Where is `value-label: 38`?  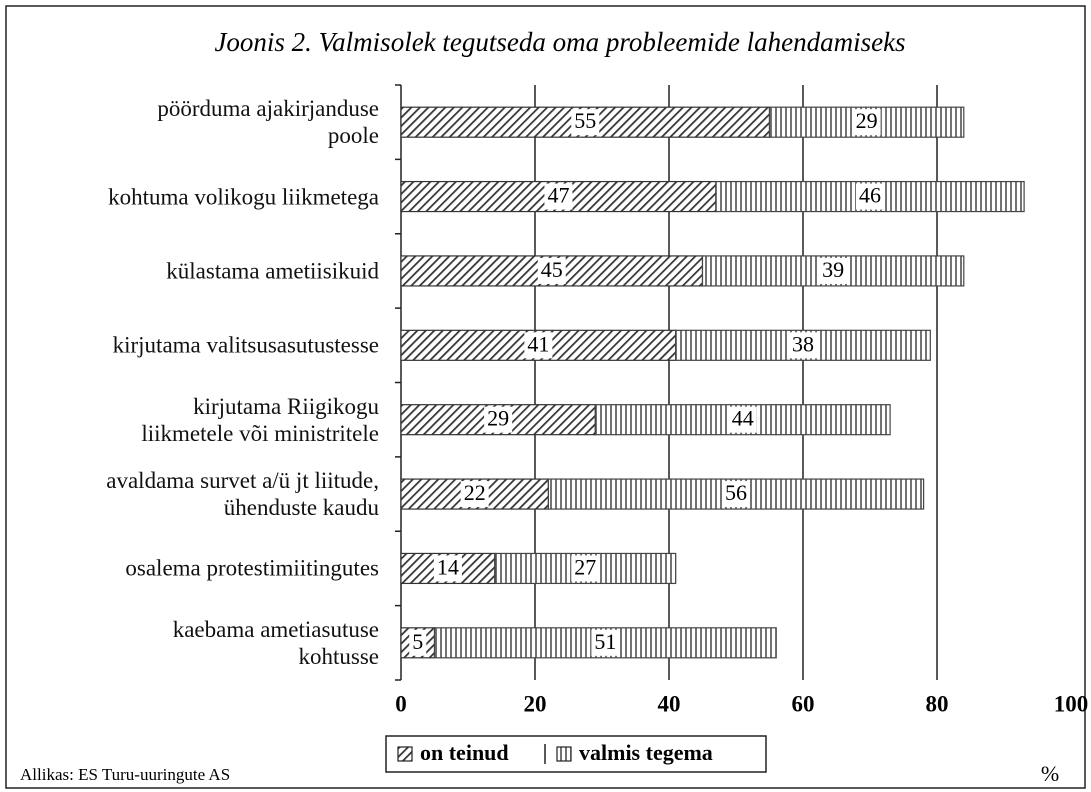 value-label: 38 is located at coordinates (803, 343).